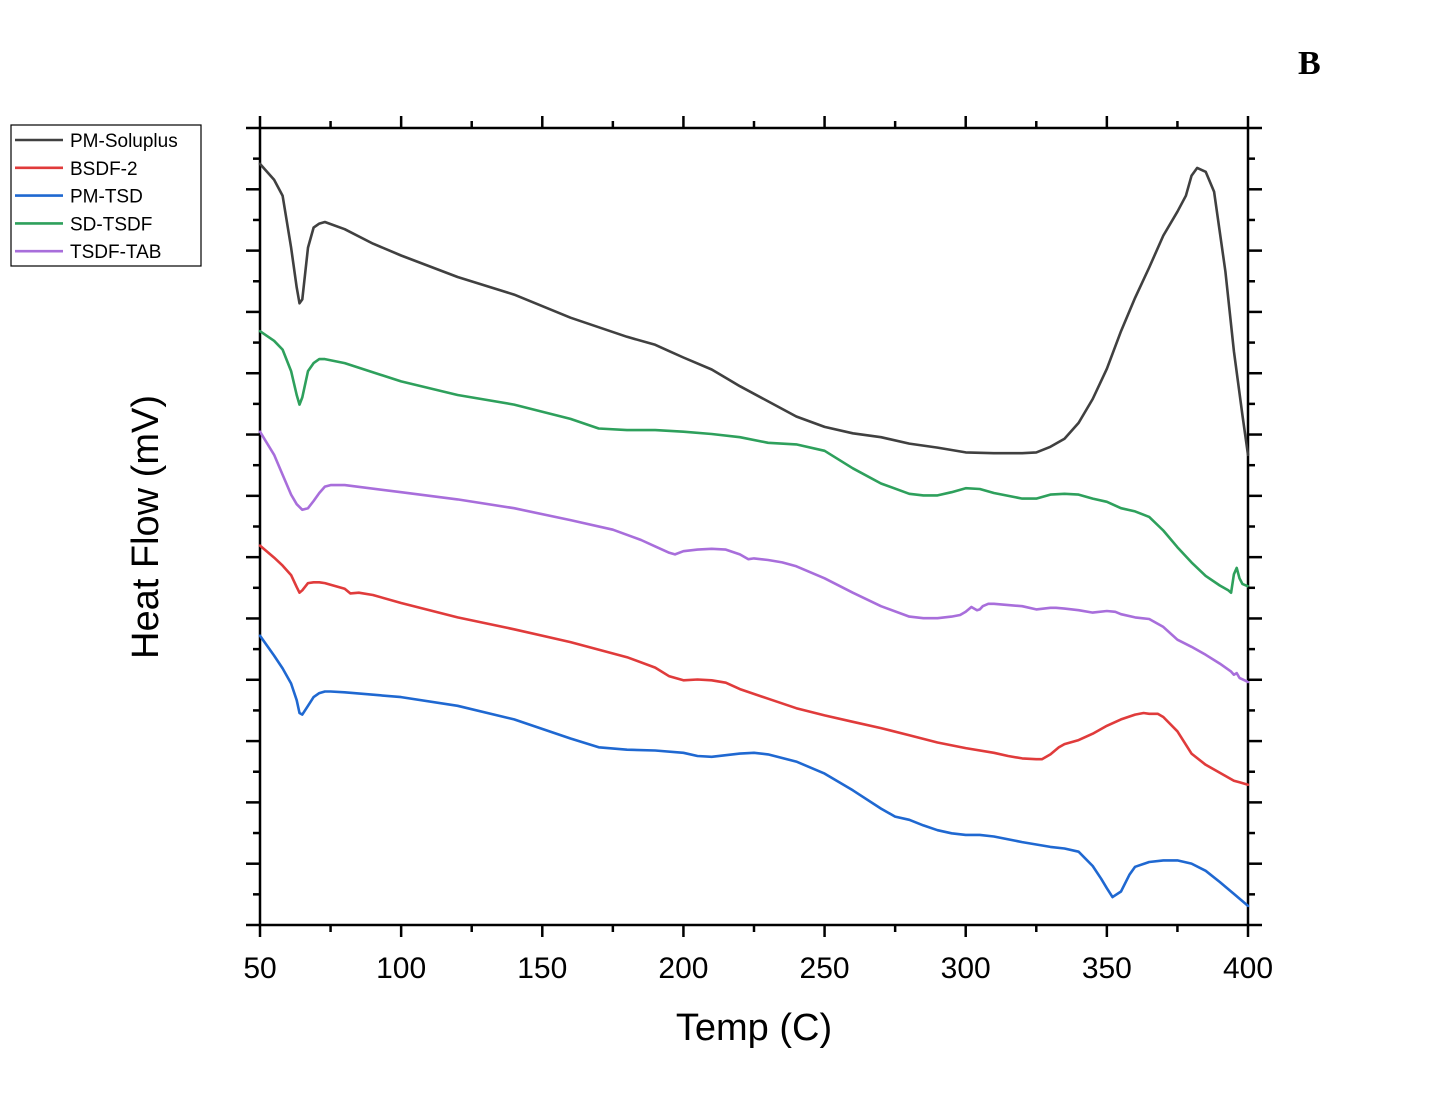 This screenshot has width=1450, height=1110. I want to click on legend-label: SD-TSDF, so click(111, 224).